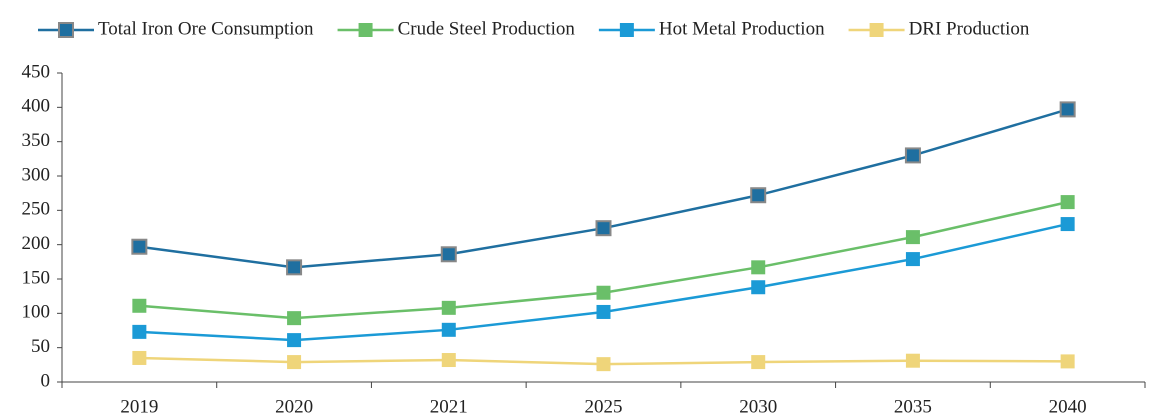 Image resolution: width=1167 pixels, height=419 pixels. Describe the element at coordinates (139, 406) in the screenshot. I see `x-tick-label: 2019` at that location.